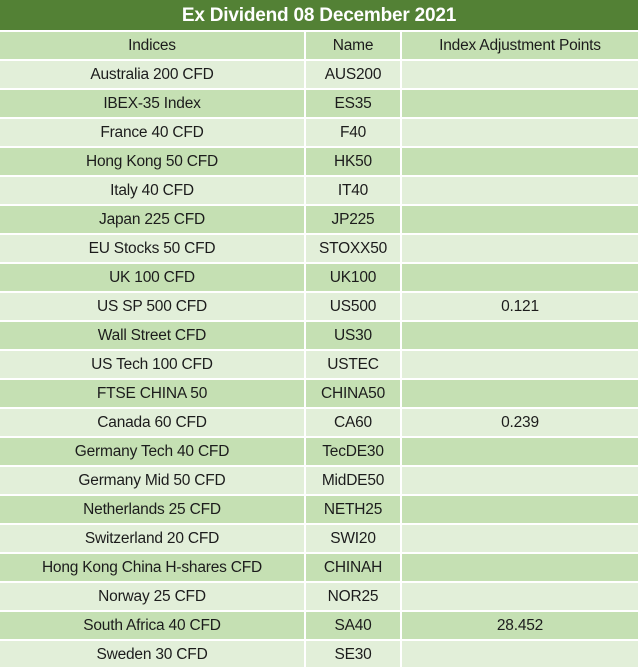  I want to click on table-row: Norway 25 CFD NOR25, so click(319, 597).